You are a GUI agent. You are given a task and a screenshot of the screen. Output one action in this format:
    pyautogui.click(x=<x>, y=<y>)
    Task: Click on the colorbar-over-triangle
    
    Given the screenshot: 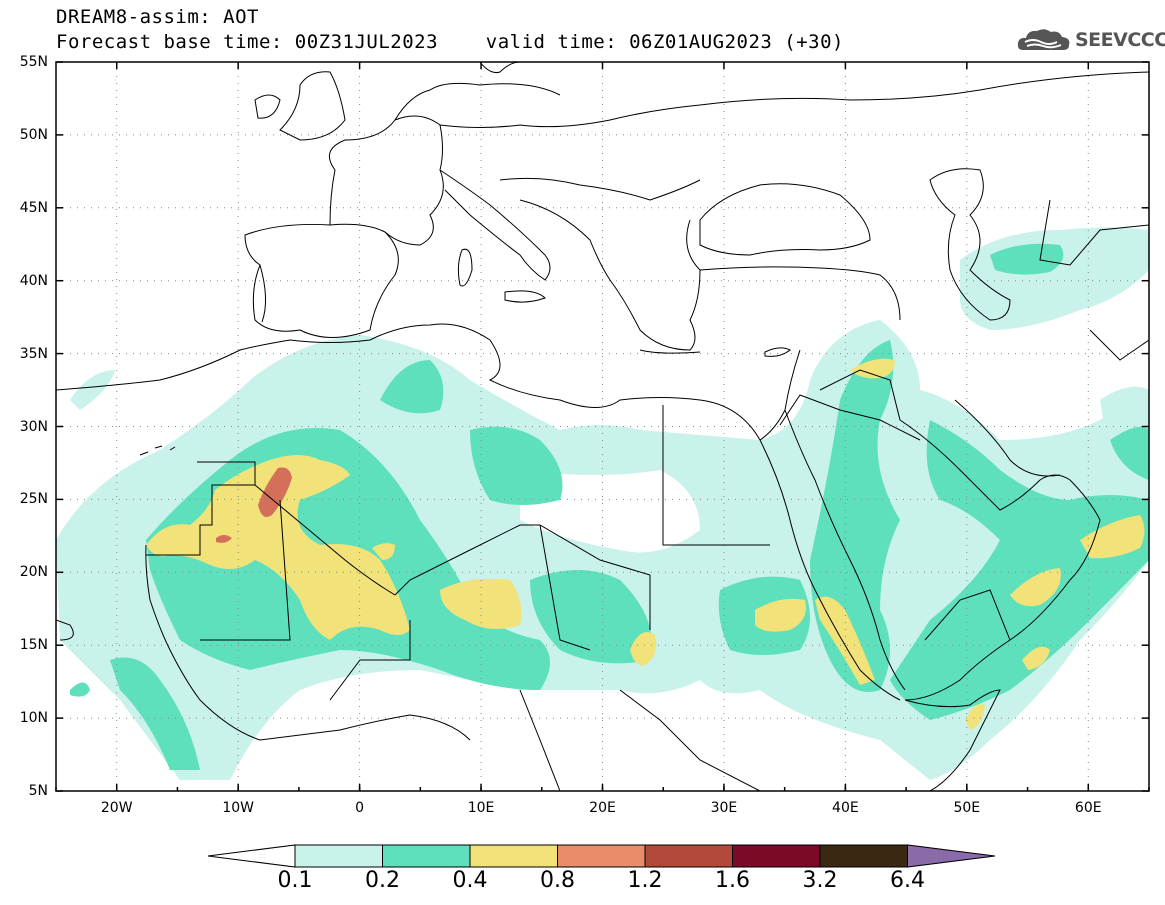 What is the action you would take?
    pyautogui.click(x=951, y=856)
    